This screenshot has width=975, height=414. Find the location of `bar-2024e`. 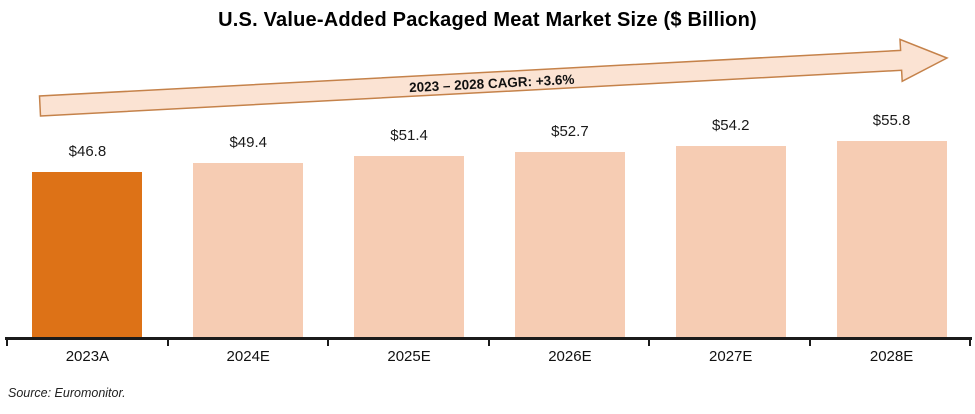

bar-2024e is located at coordinates (248, 250).